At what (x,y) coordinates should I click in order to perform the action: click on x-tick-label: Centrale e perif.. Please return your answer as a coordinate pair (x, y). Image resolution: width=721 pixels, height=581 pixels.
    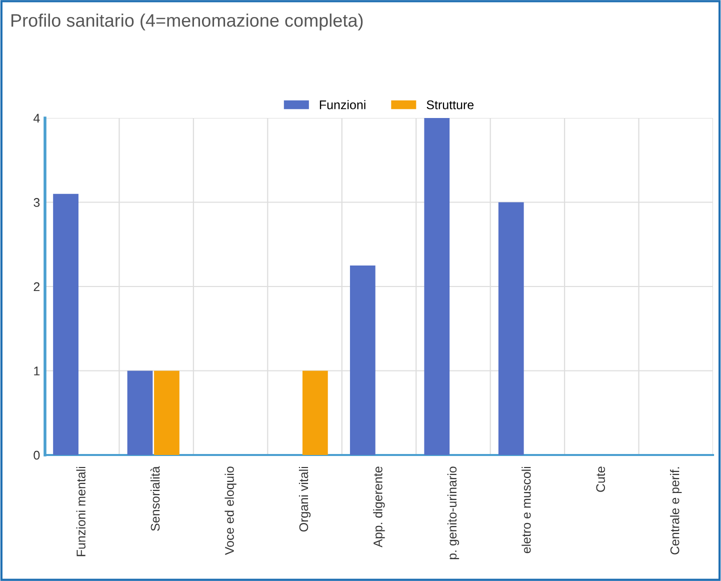
    Looking at the image, I should click on (676, 510).